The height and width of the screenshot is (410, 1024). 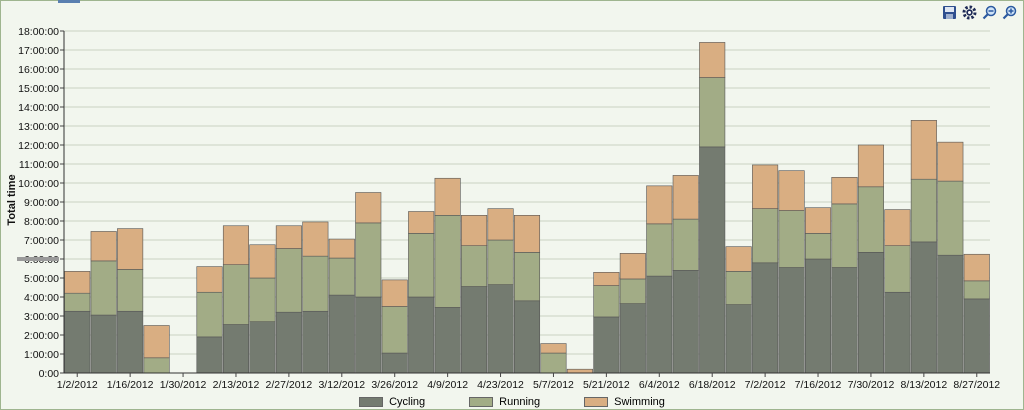 What do you see at coordinates (38, 32) in the screenshot?
I see `y-tick-label: 18:00:00` at bounding box center [38, 32].